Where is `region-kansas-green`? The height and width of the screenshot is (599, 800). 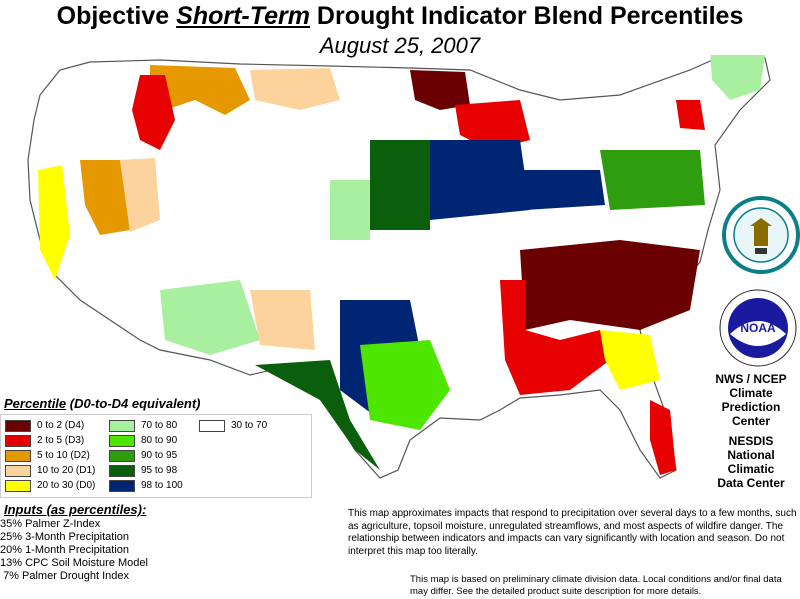
region-kansas-green is located at coordinates (350, 210).